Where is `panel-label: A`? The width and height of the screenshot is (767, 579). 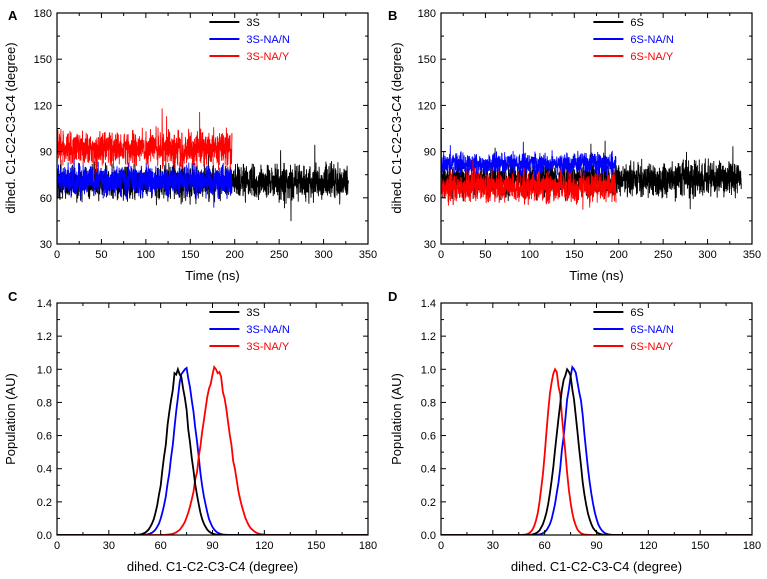
panel-label: A is located at coordinates (13, 15).